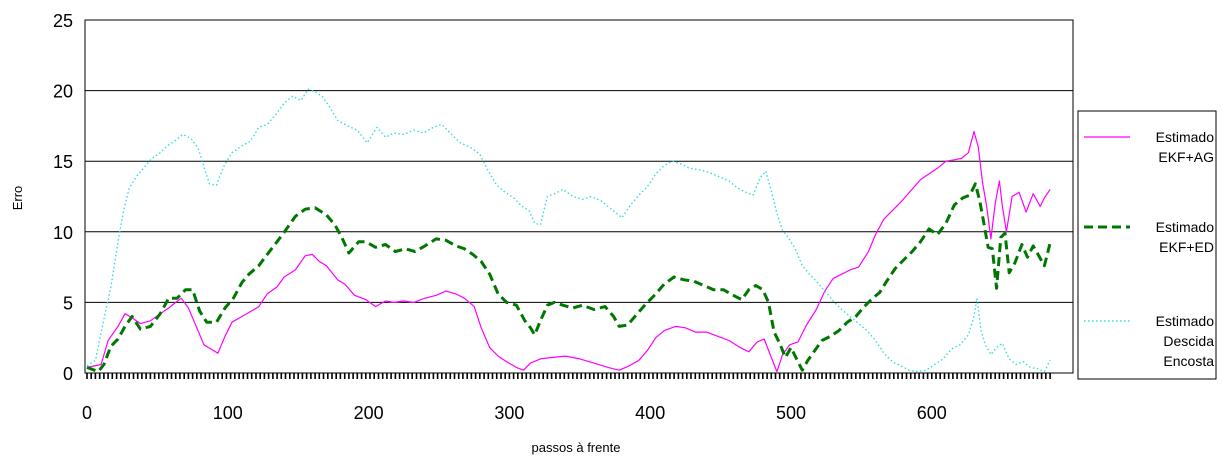 This screenshot has width=1222, height=456. What do you see at coordinates (63, 92) in the screenshot?
I see `y-tick-label: 20` at bounding box center [63, 92].